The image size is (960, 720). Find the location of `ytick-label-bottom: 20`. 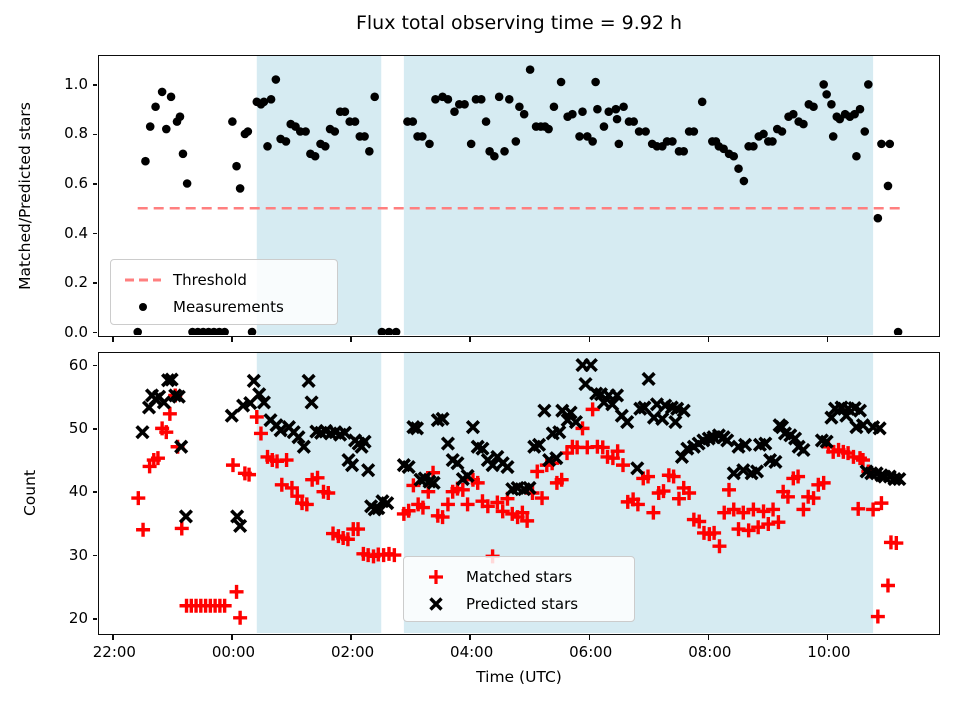

ytick-label-bottom: 20 is located at coordinates (78, 617).